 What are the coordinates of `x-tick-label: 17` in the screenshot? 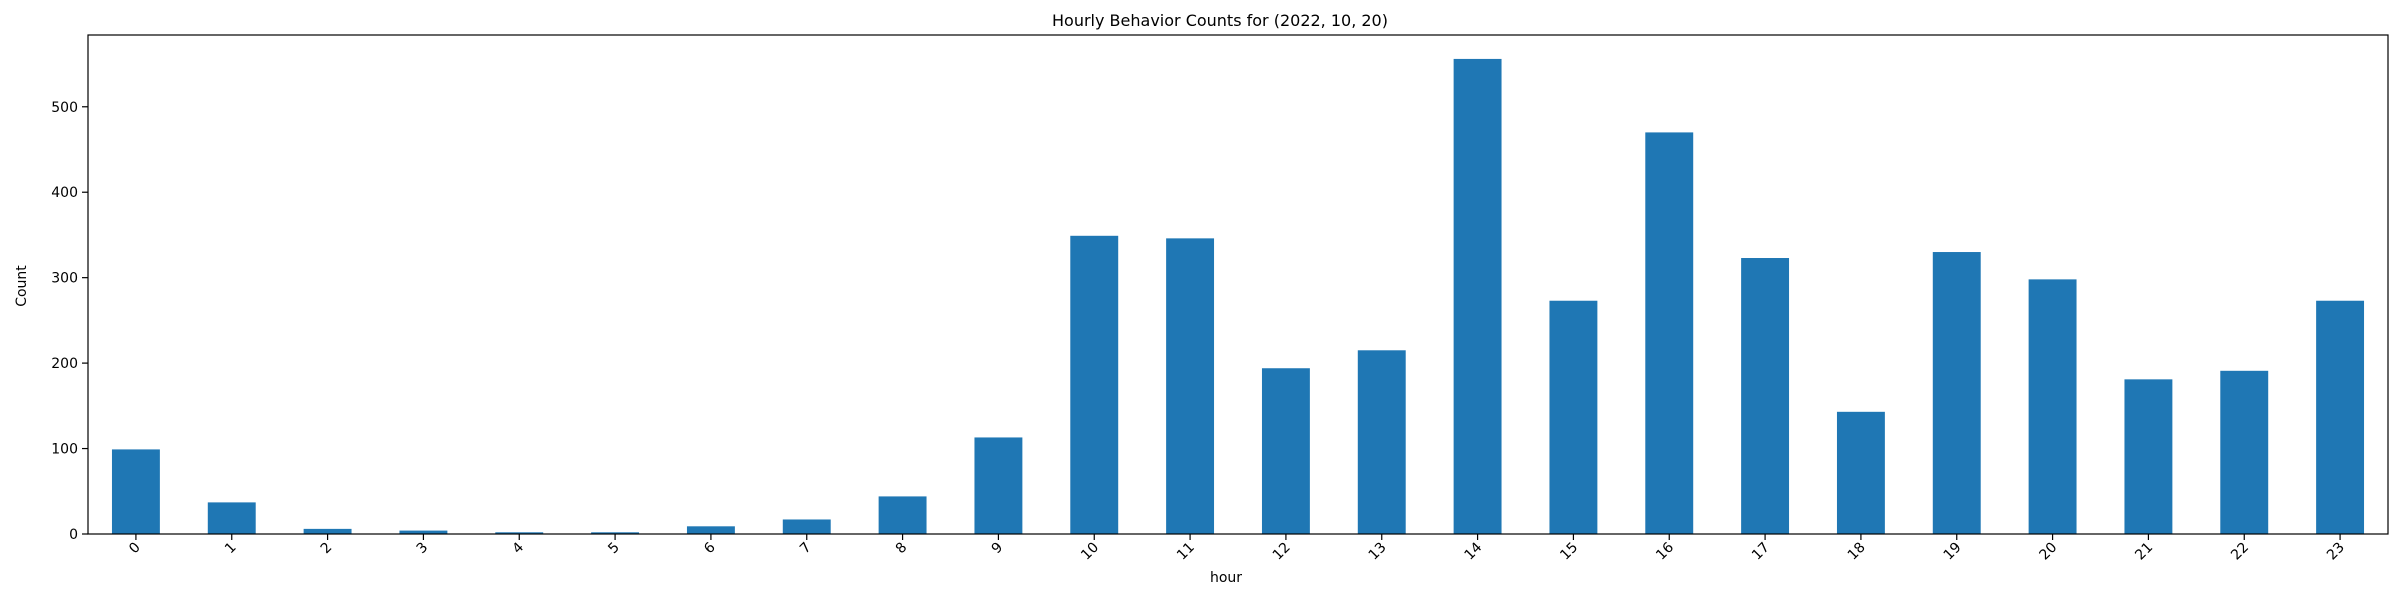 It's located at (1761, 552).